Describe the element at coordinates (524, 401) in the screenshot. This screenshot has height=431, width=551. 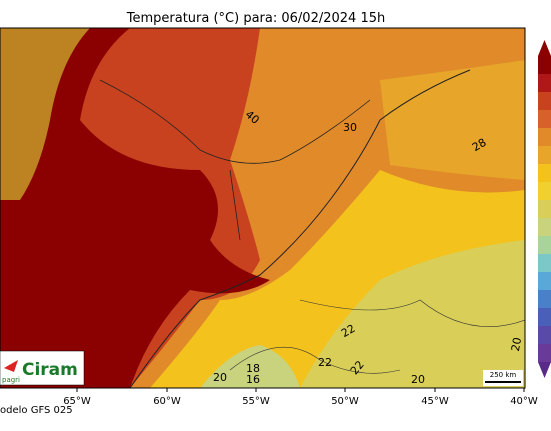
I see `x-tick-label: 40°W` at that location.